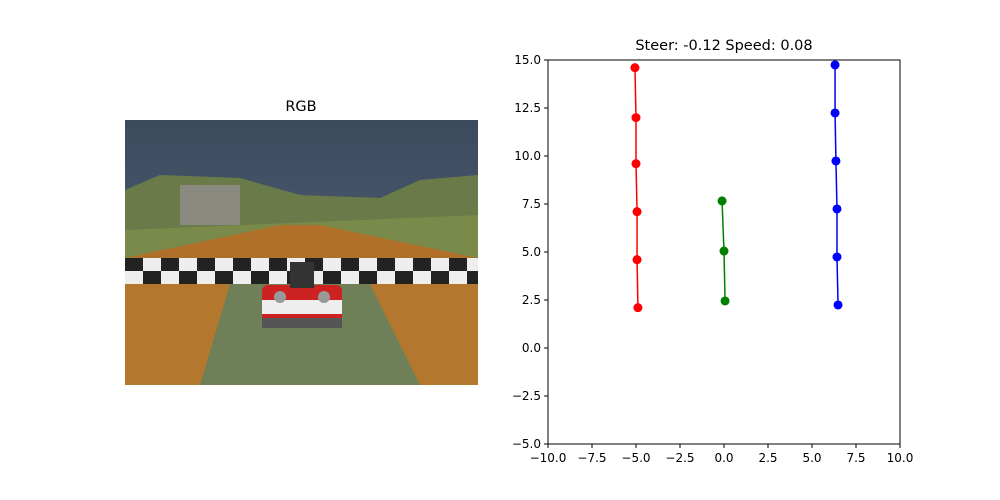 Image resolution: width=1000 pixels, height=500 pixels. I want to click on y-tick-label: 15.0, so click(527, 60).